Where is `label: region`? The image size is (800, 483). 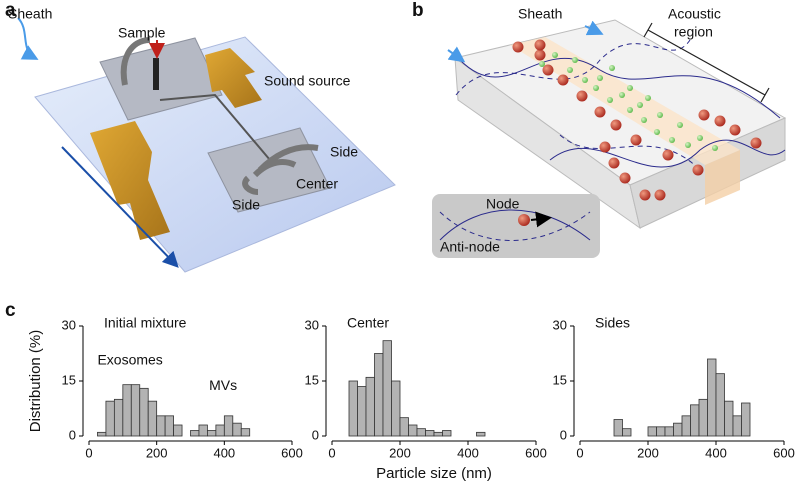 label: region is located at coordinates (693, 32).